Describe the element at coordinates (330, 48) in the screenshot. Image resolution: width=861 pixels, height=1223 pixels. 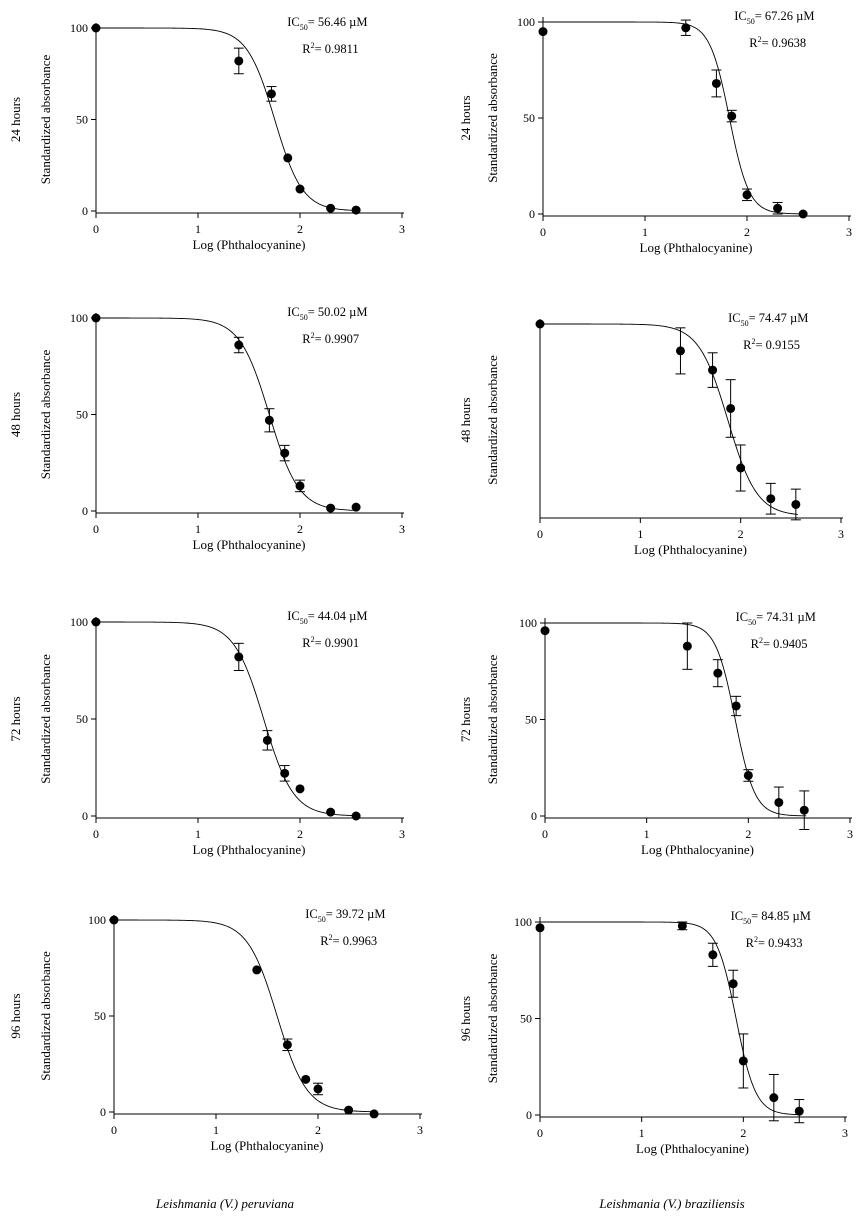
I see `r2-annotation: R2= 0.9811` at that location.